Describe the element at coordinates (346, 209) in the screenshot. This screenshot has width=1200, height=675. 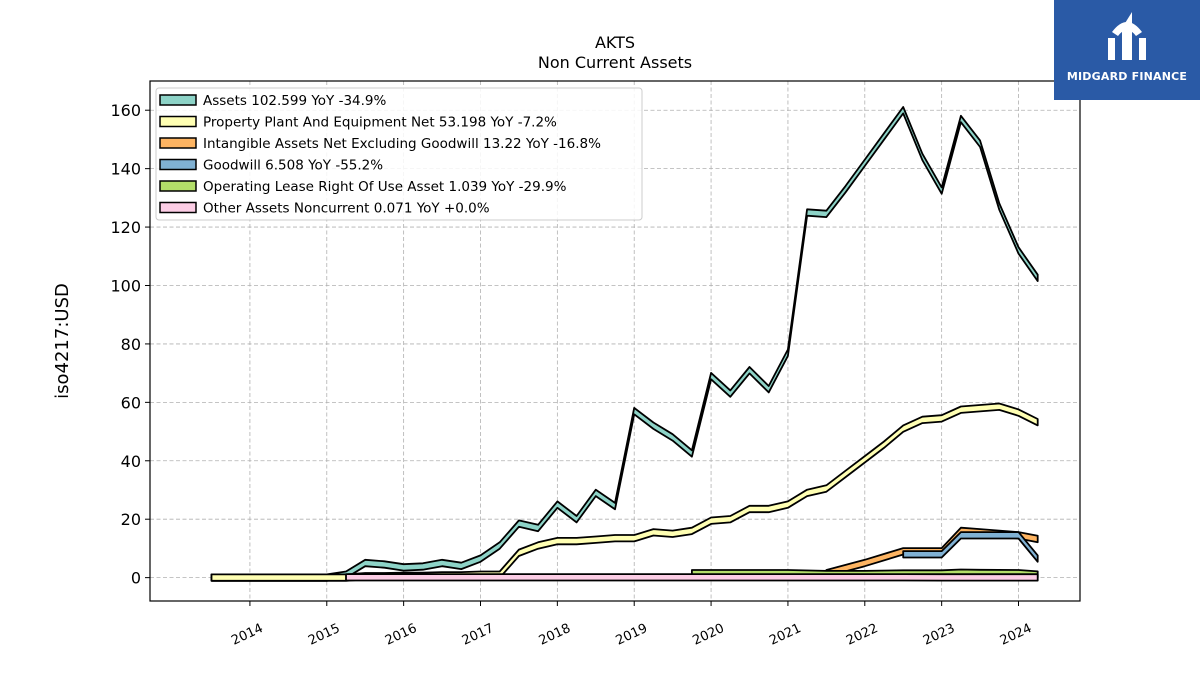
I see `legend-label: Other Assets Noncurrent 0.071 YoY +0.0%` at that location.